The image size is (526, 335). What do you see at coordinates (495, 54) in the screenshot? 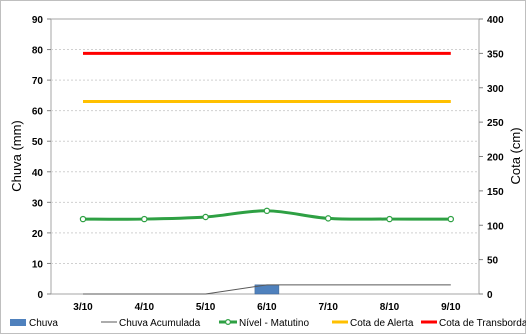
I see `y-right-tick-label: 350` at bounding box center [495, 54].